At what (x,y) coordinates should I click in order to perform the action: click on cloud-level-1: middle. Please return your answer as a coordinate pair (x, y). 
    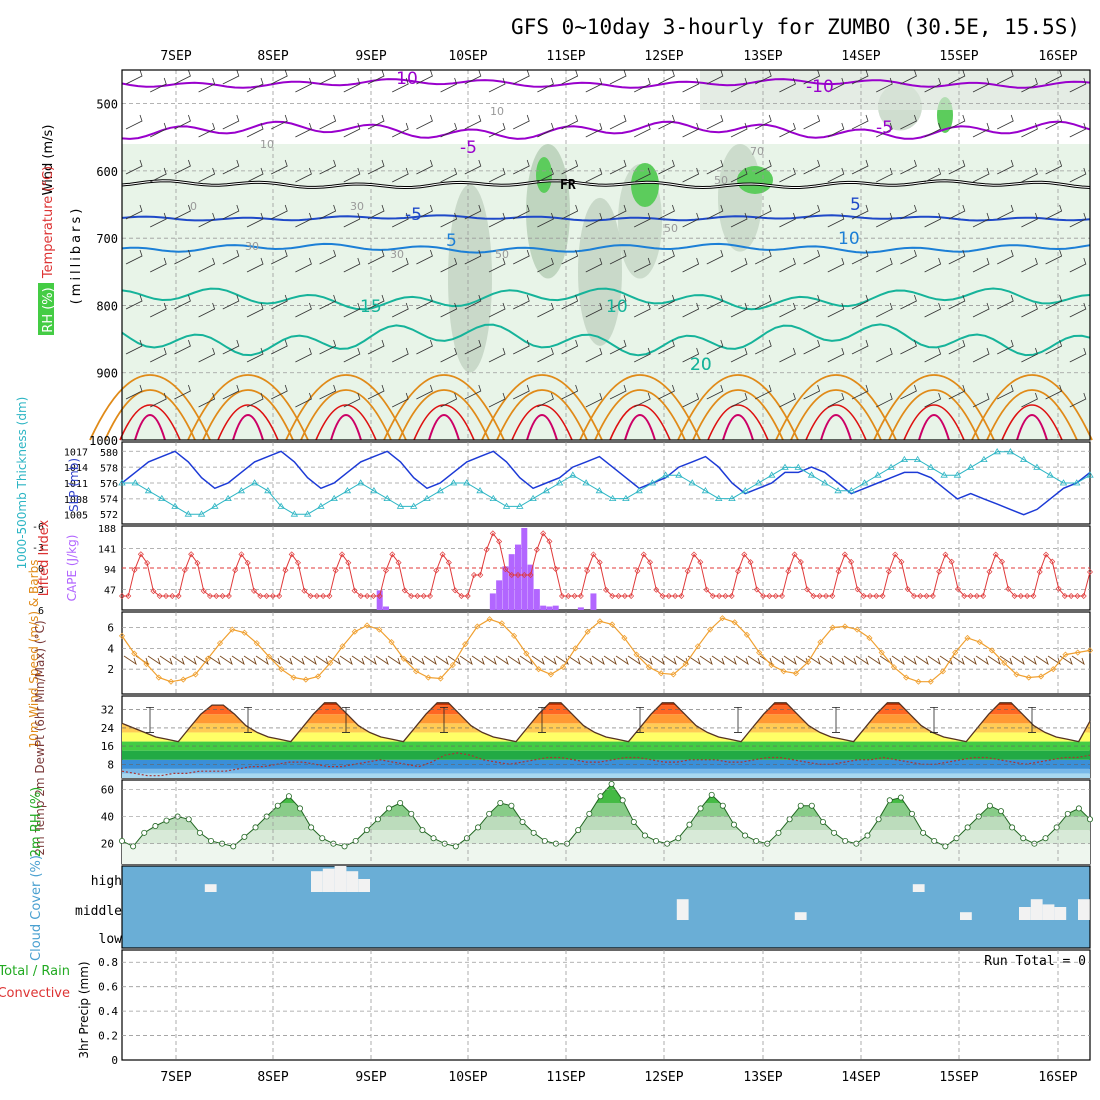
    Looking at the image, I should click on (98, 911).